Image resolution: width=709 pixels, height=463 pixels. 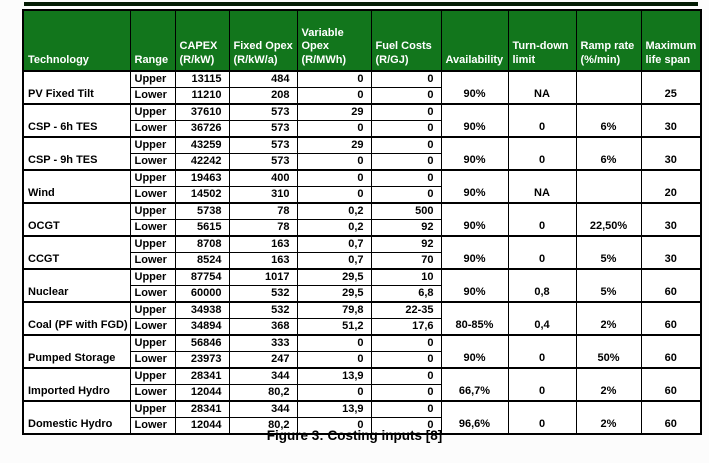 What do you see at coordinates (263, 360) in the screenshot?
I see `fixed-opex-cell: 247` at bounding box center [263, 360].